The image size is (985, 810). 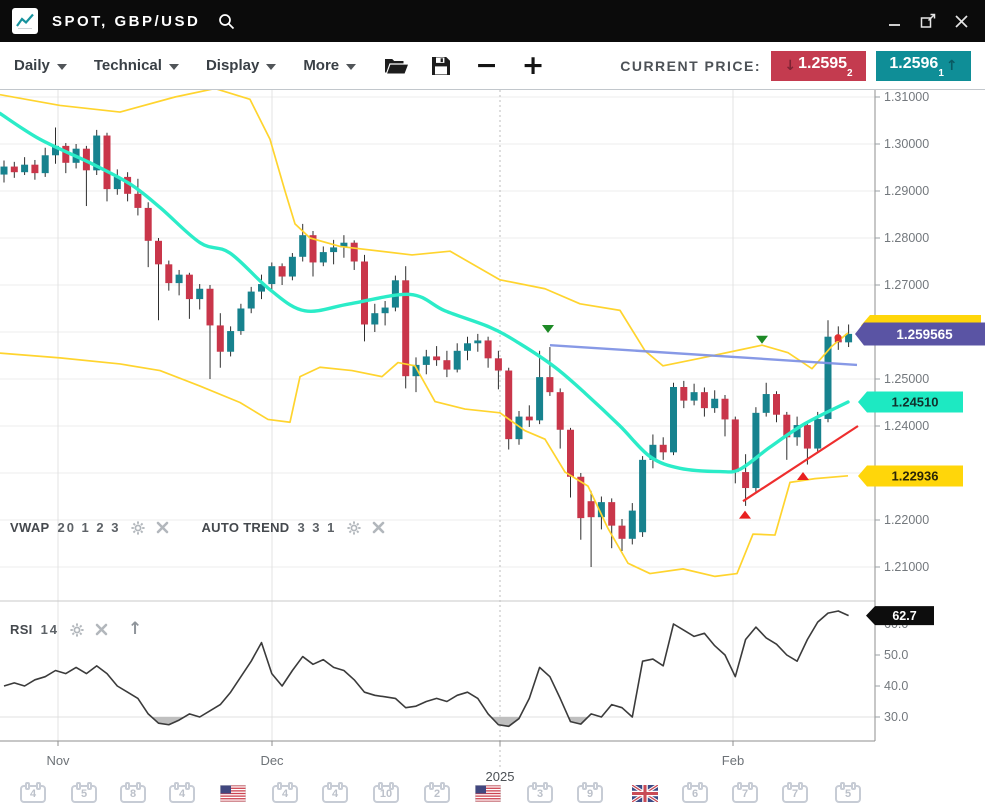 I want to click on current-price-label: CURRENT PRICE:, so click(x=690, y=65).